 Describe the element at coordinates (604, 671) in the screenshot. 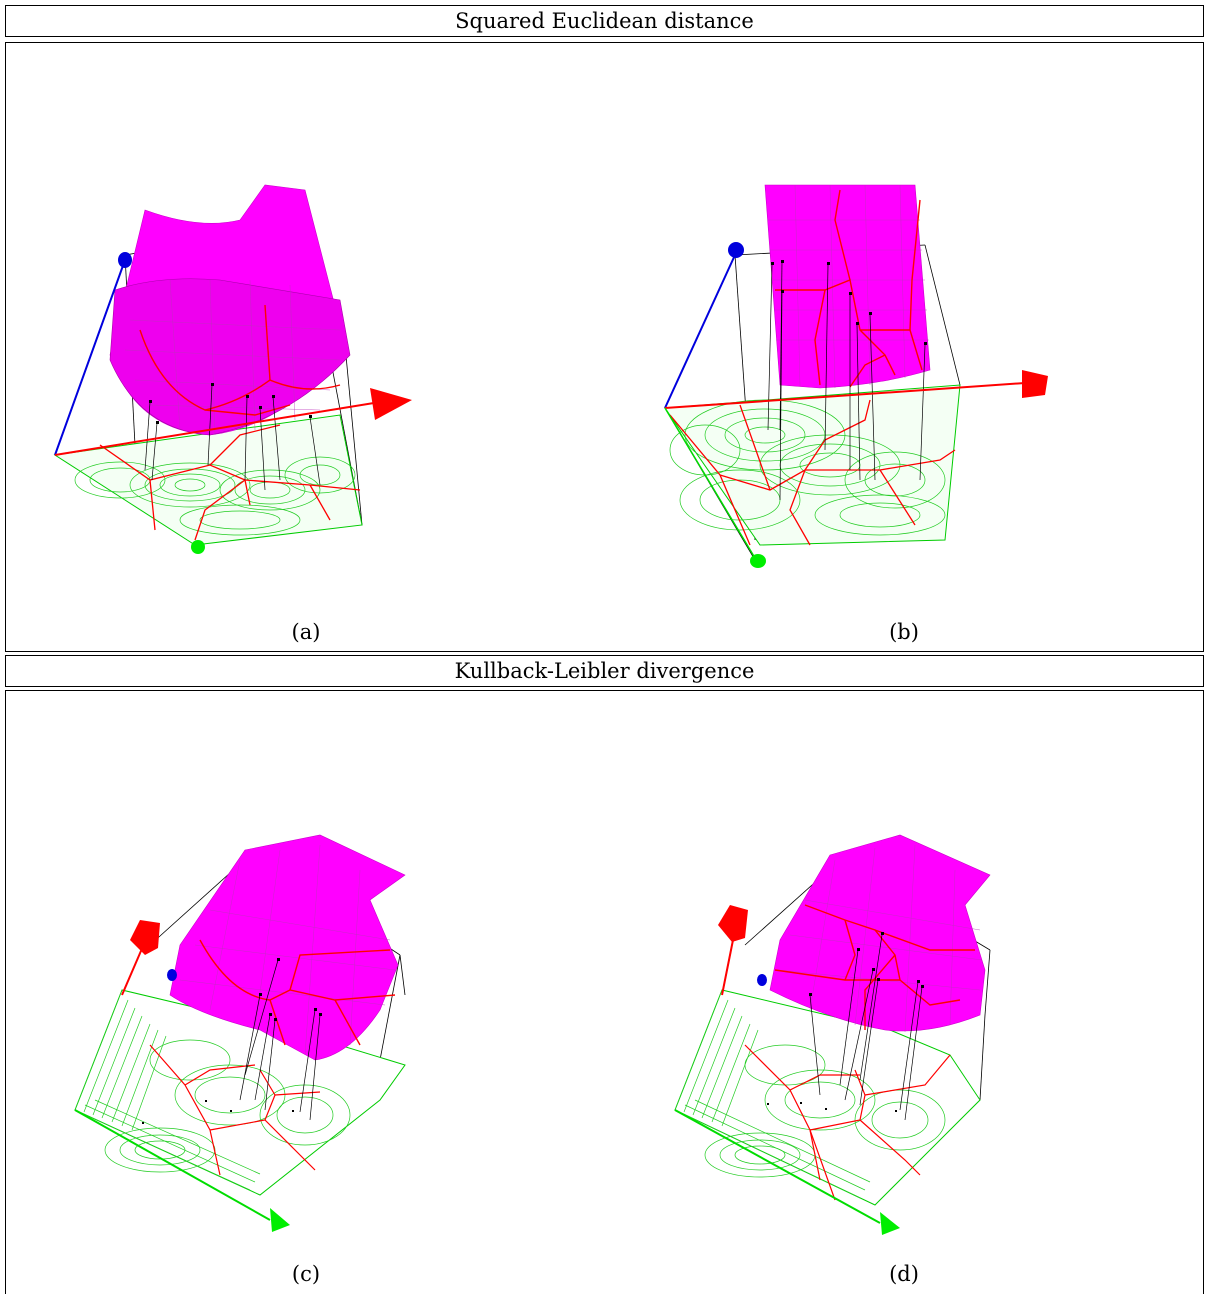

I see `section-title-kl: Kullback-Leibler divergence` at that location.